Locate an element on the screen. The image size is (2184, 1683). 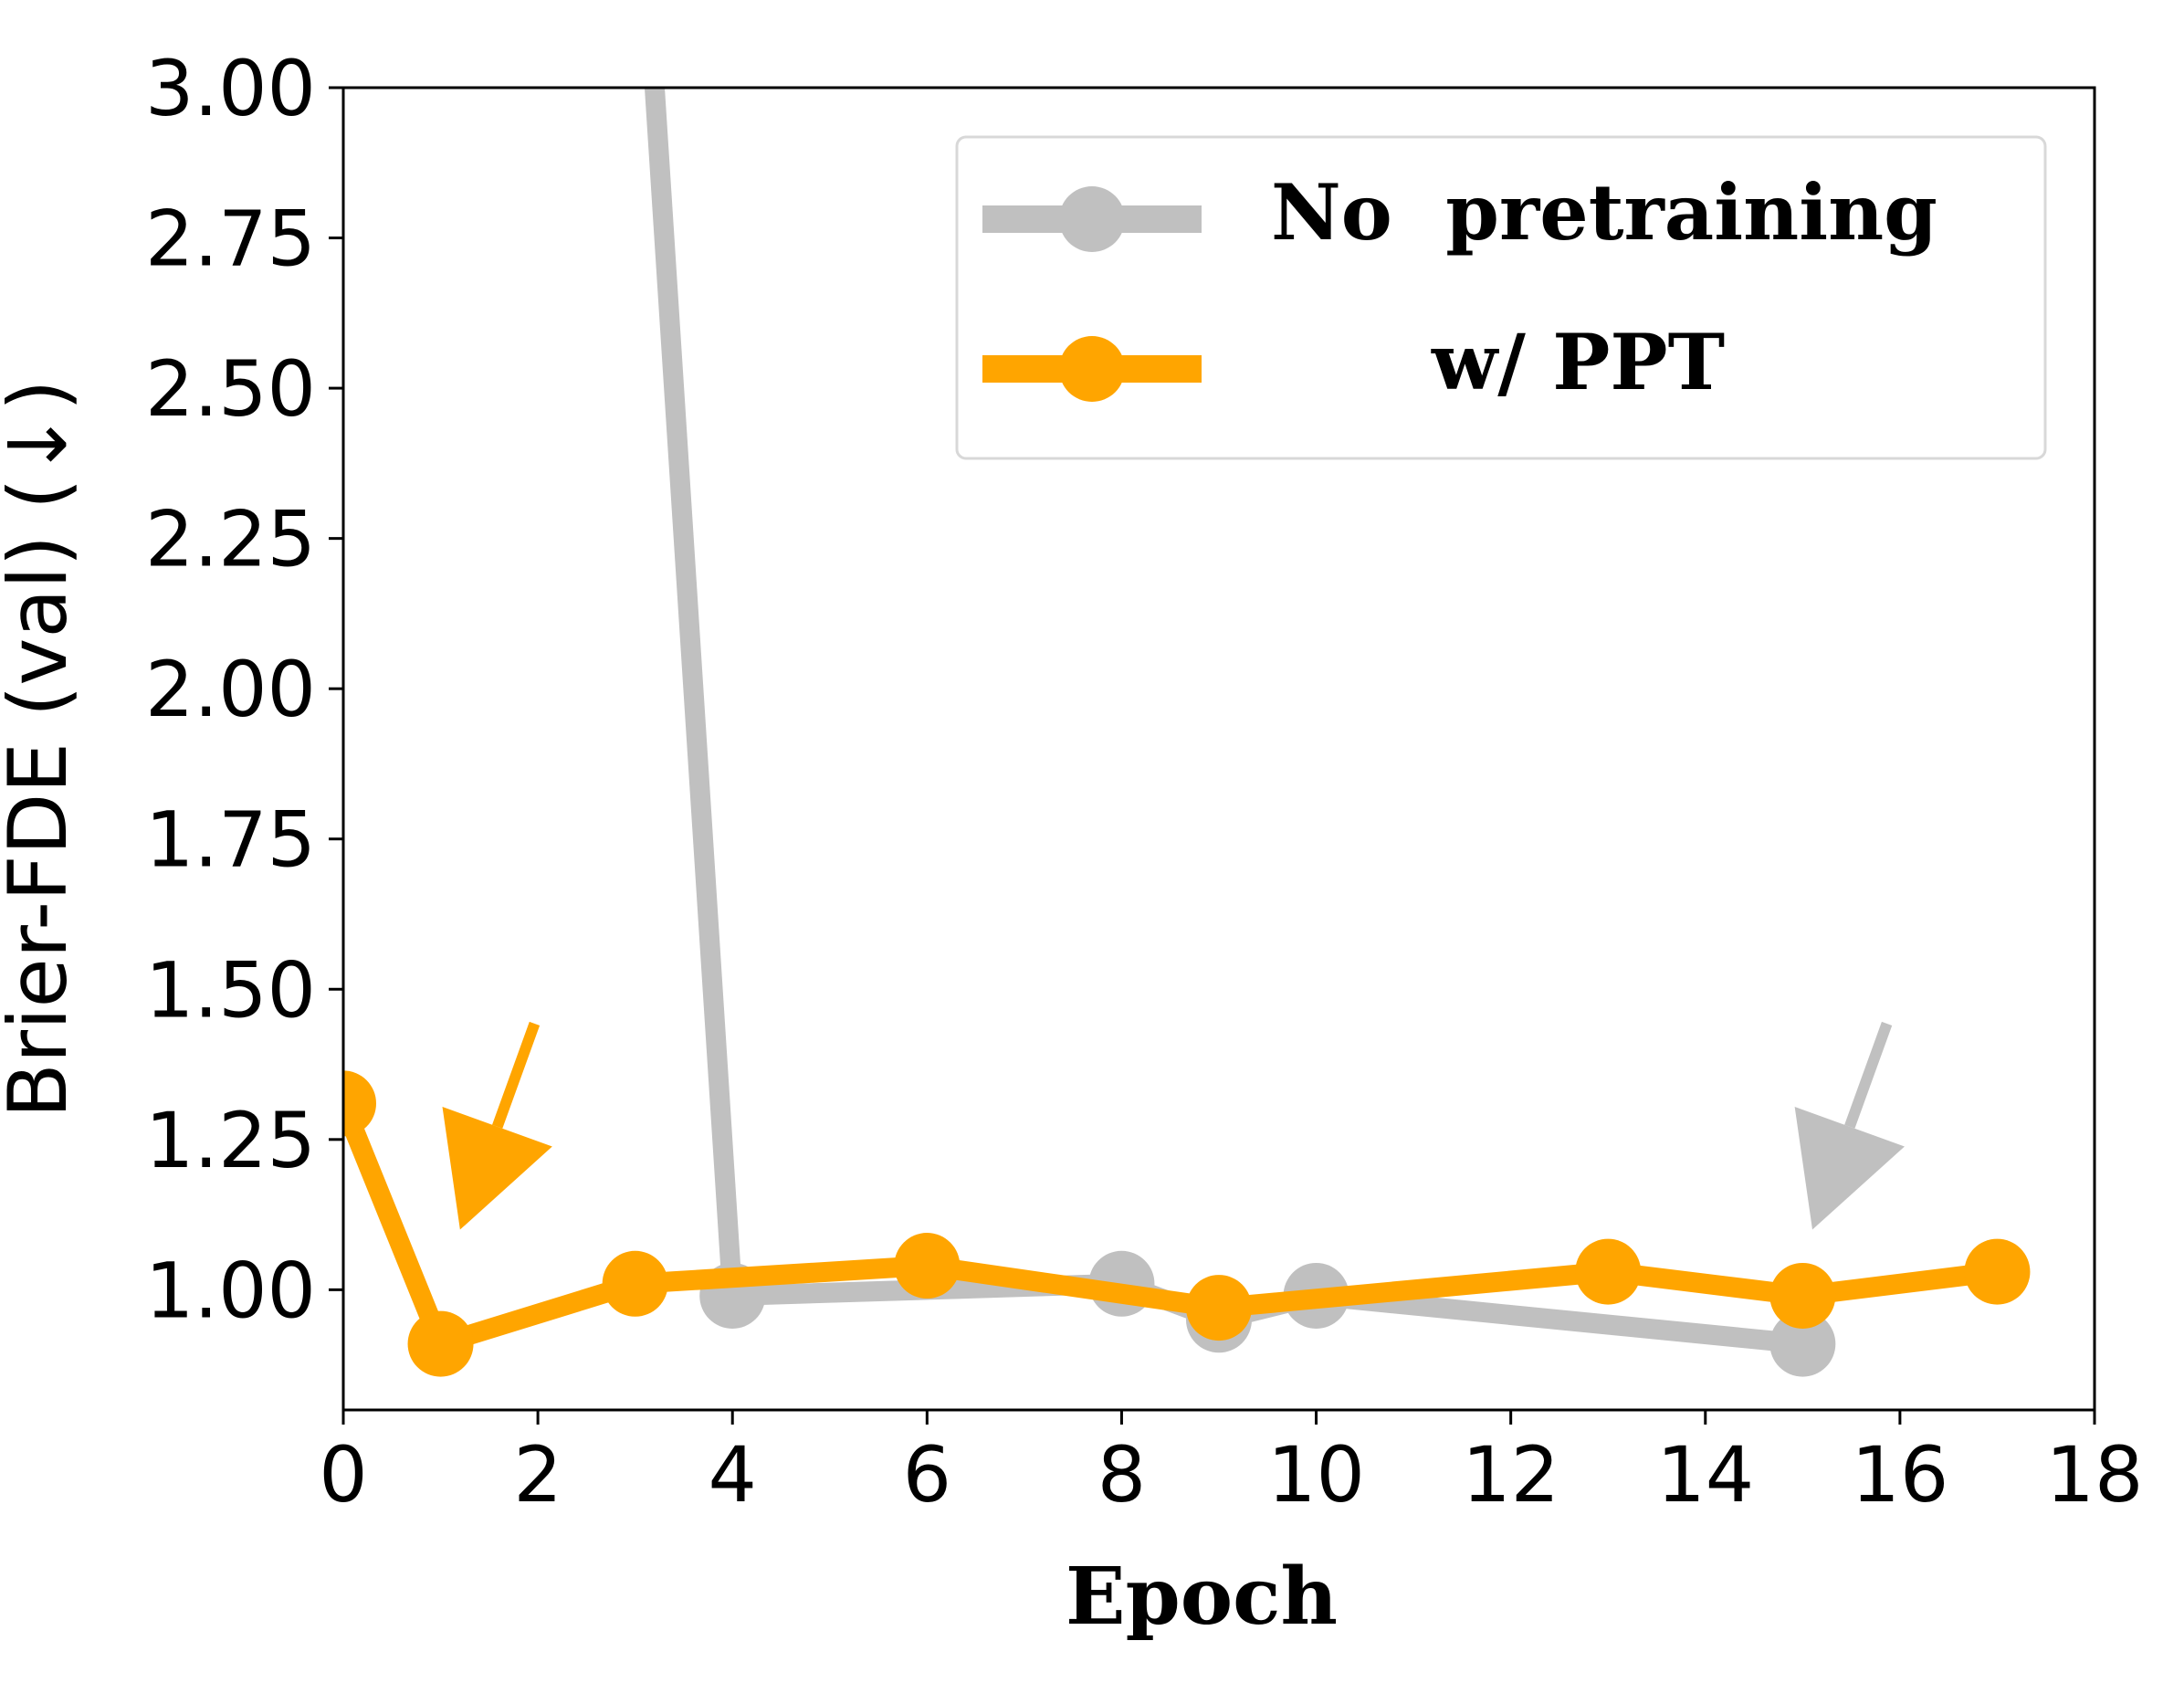
y-tick-label: 2.25 is located at coordinates (230, 539).